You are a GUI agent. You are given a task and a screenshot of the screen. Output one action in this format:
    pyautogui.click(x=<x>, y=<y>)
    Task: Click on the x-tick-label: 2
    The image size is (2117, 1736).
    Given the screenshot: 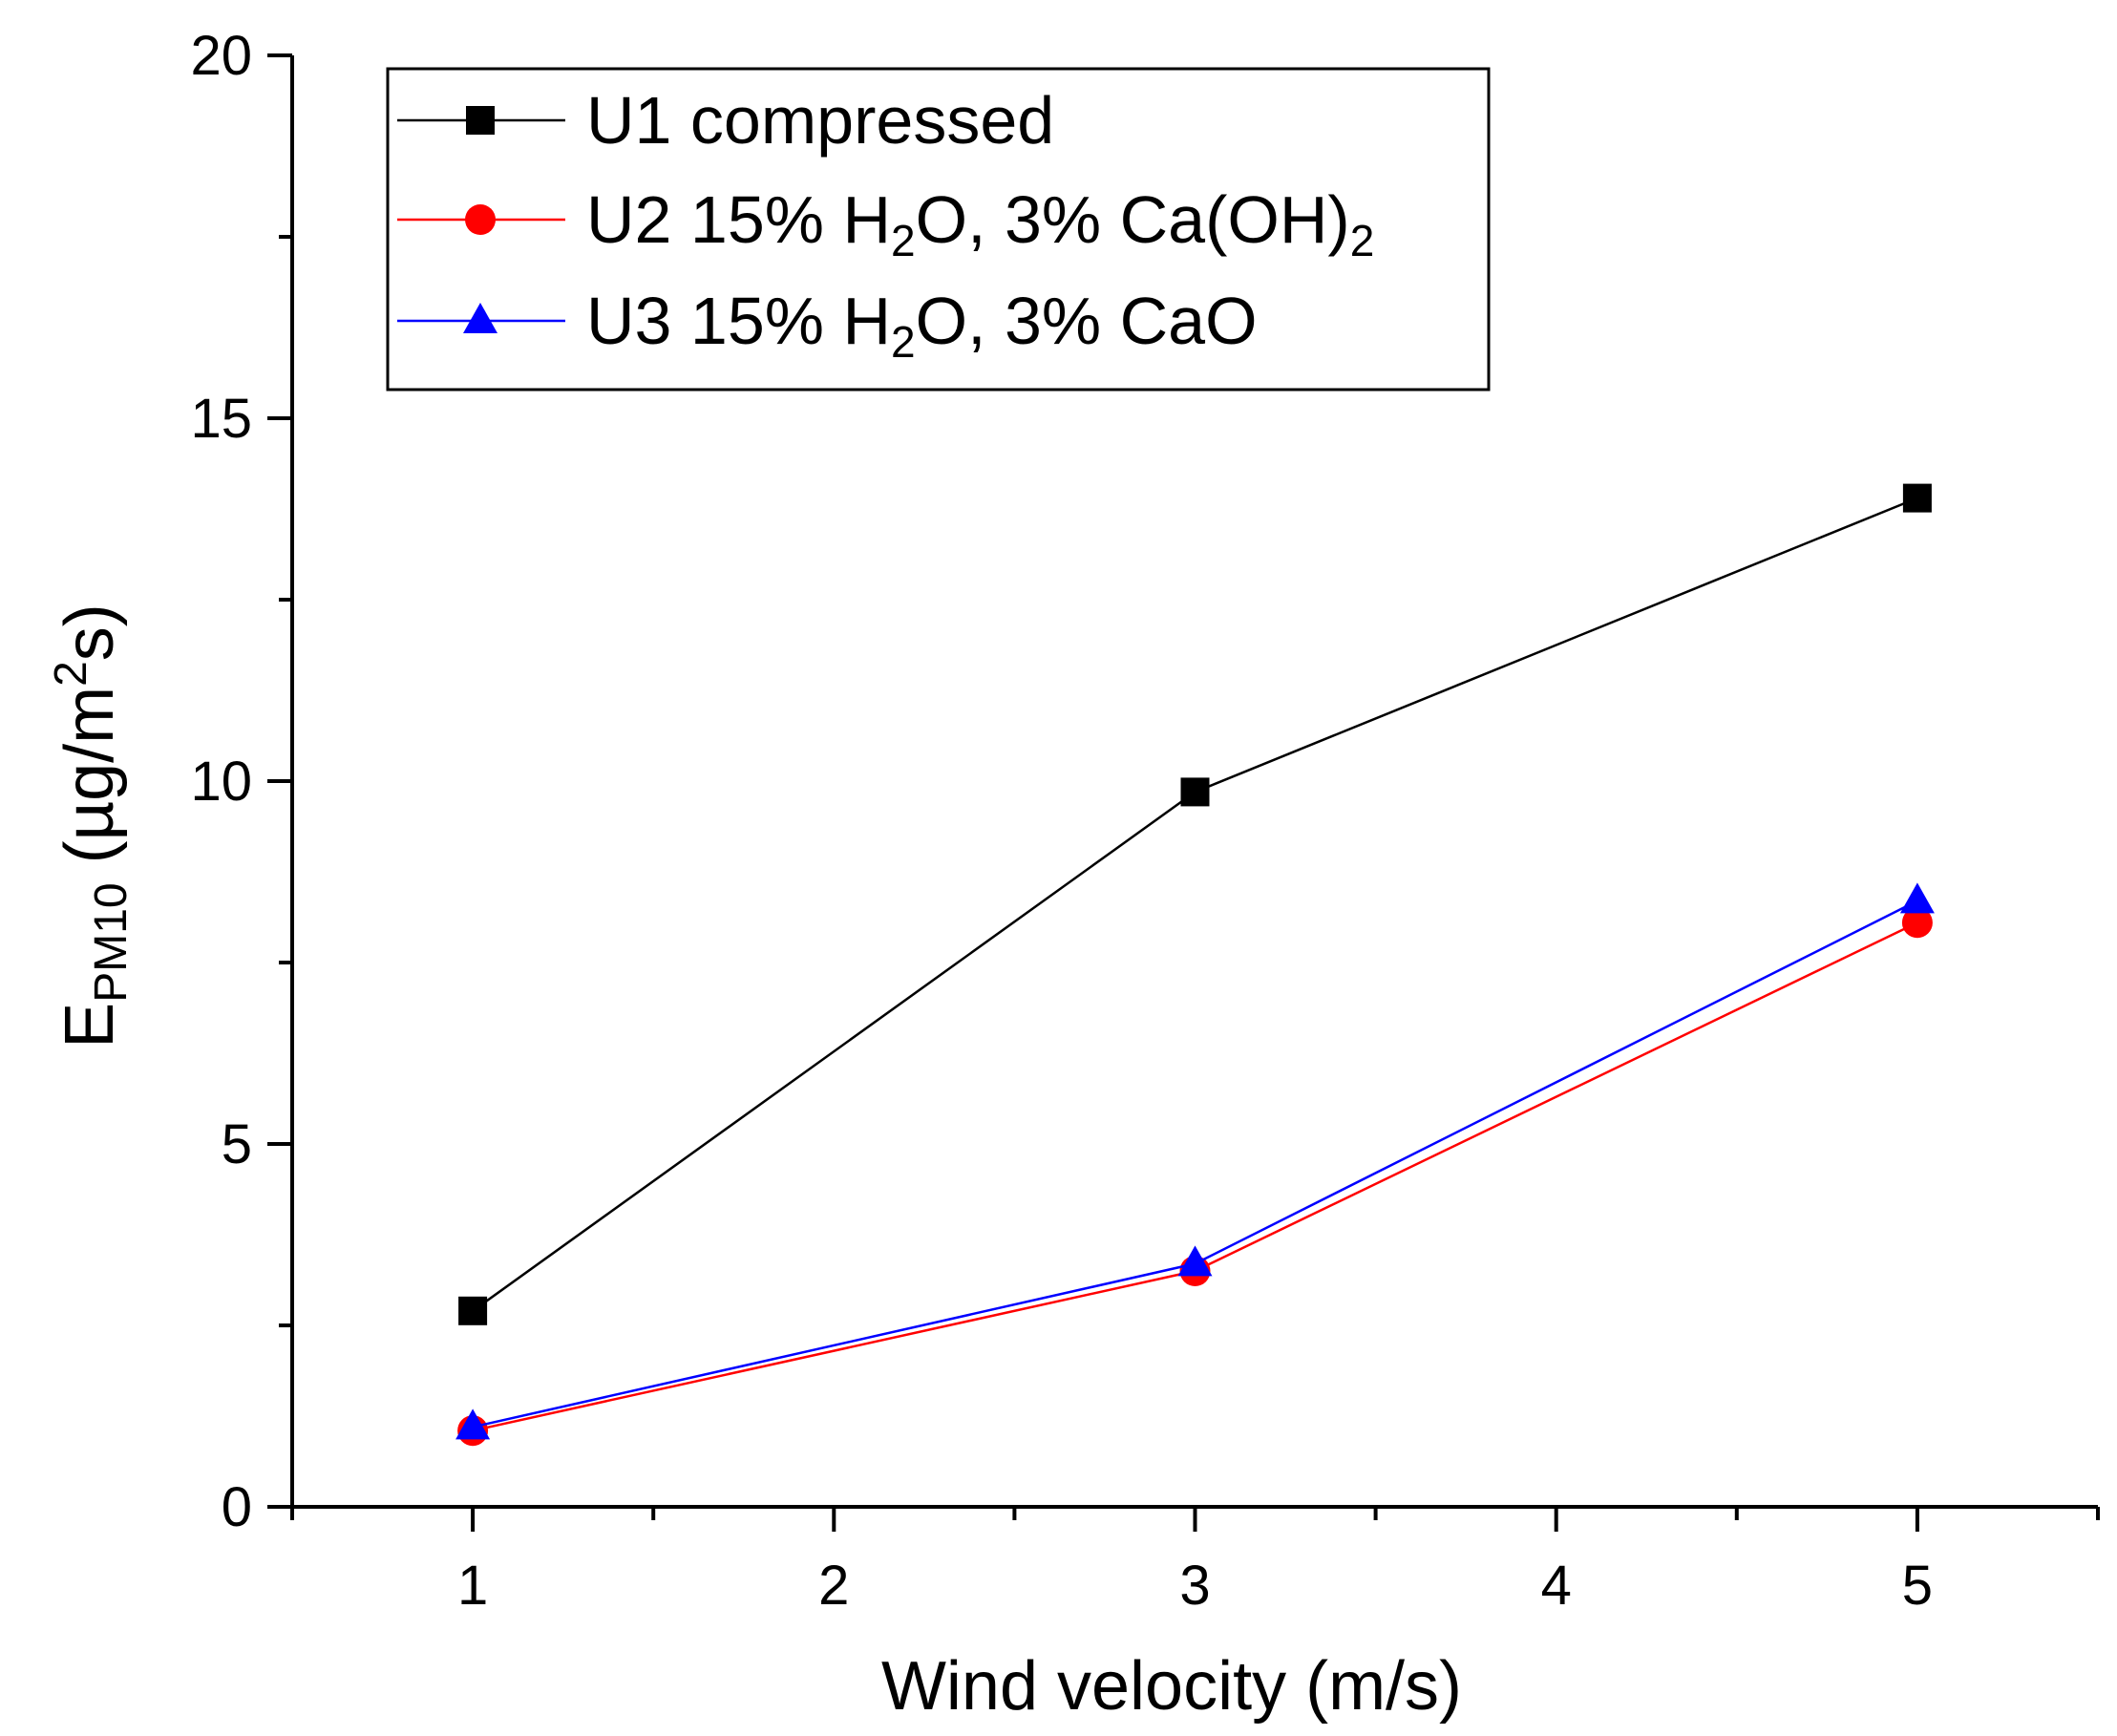 What is the action you would take?
    pyautogui.click(x=833, y=1586)
    